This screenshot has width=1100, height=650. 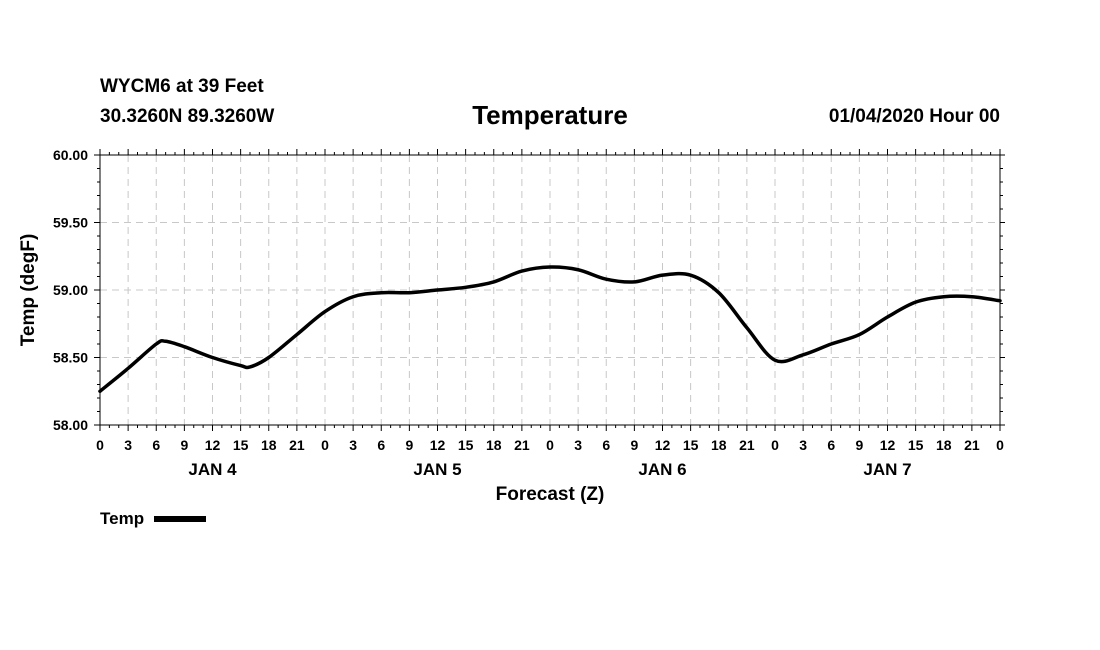 What do you see at coordinates (28, 290) in the screenshot?
I see `y-axis-label: Temp (degF)` at bounding box center [28, 290].